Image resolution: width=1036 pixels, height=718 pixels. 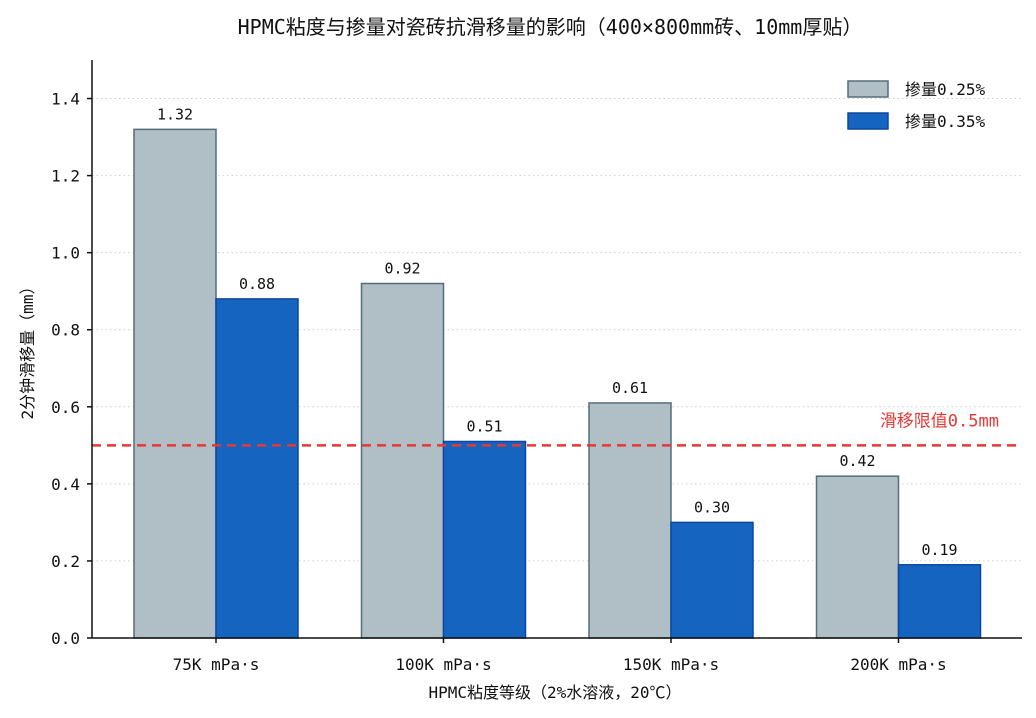 What do you see at coordinates (630, 388) in the screenshot?
I see `bar-value-label: 0.61` at bounding box center [630, 388].